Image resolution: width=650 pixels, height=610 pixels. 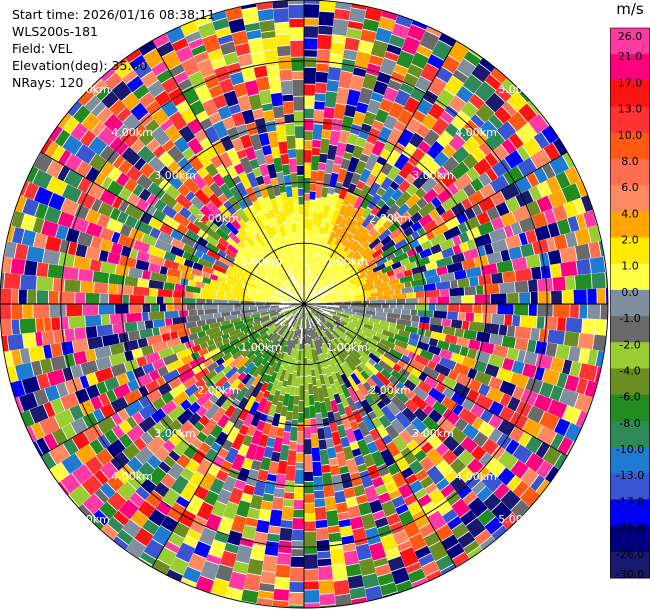 I want to click on range-ring-label: 1.00km, so click(x=347, y=261).